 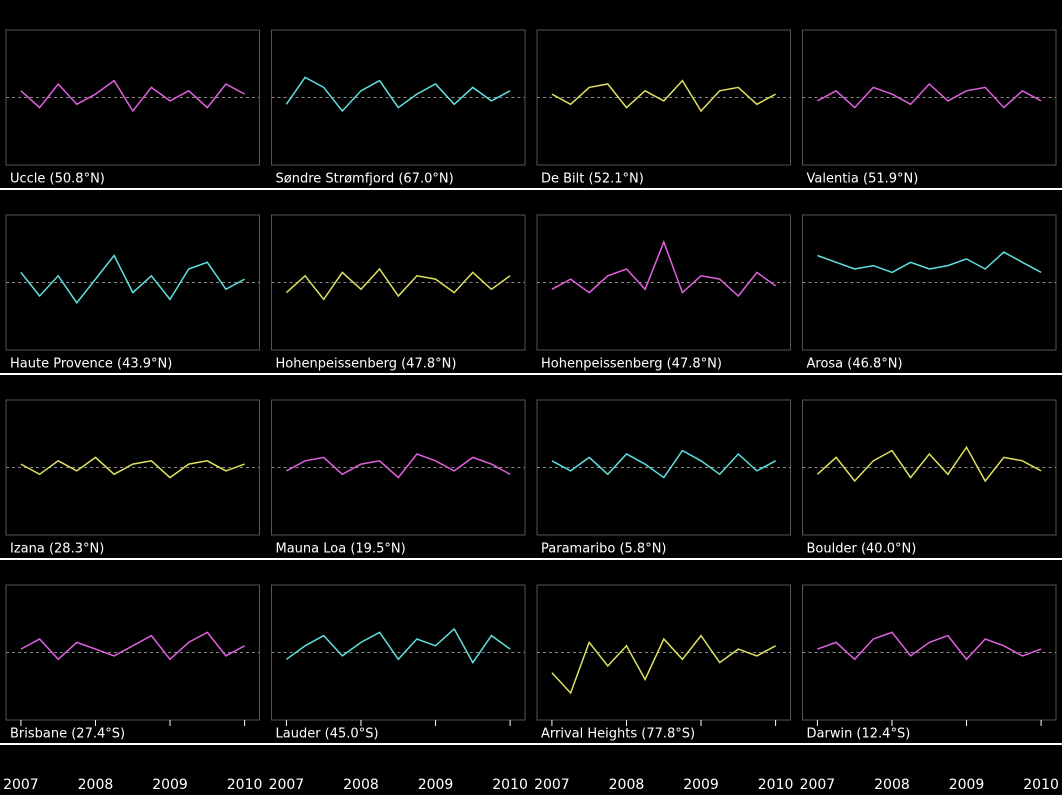 I want to click on panel-title: Darwin (12.4°S), so click(x=859, y=734).